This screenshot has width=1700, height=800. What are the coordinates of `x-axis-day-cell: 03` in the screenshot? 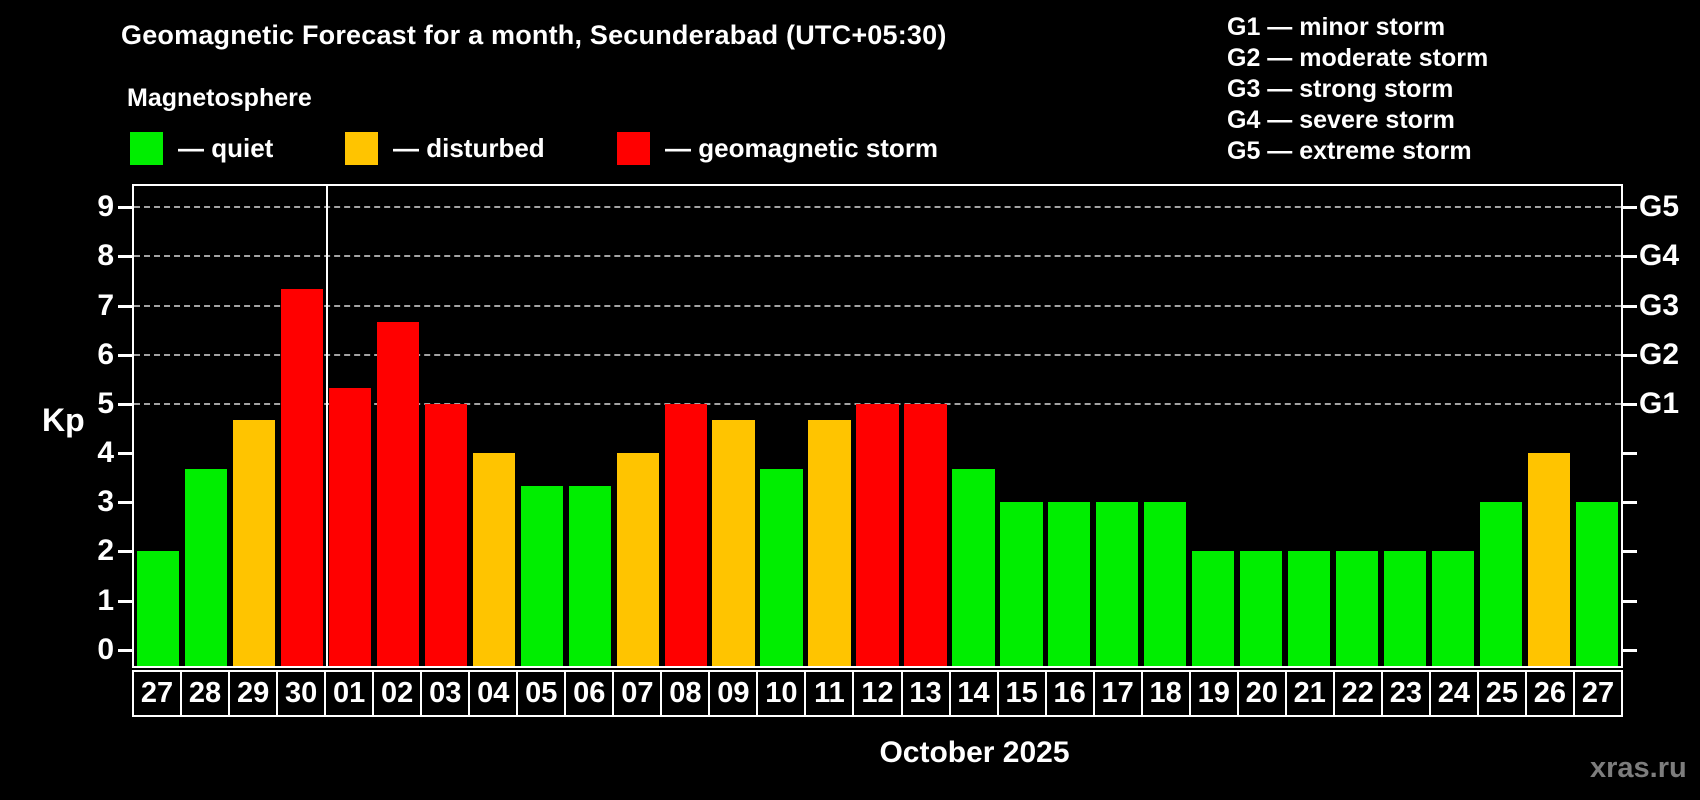 It's located at (445, 693).